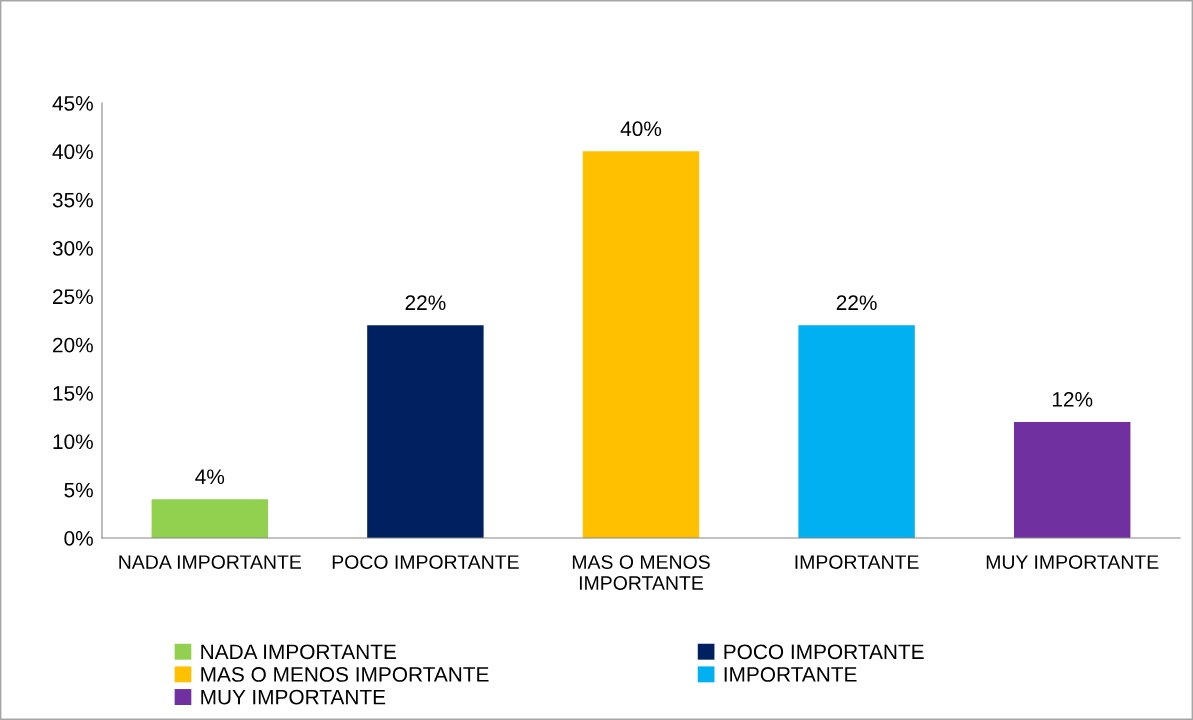 Image resolution: width=1193 pixels, height=720 pixels. I want to click on x-tick-label: POCO IMPORTANTE, so click(425, 562).